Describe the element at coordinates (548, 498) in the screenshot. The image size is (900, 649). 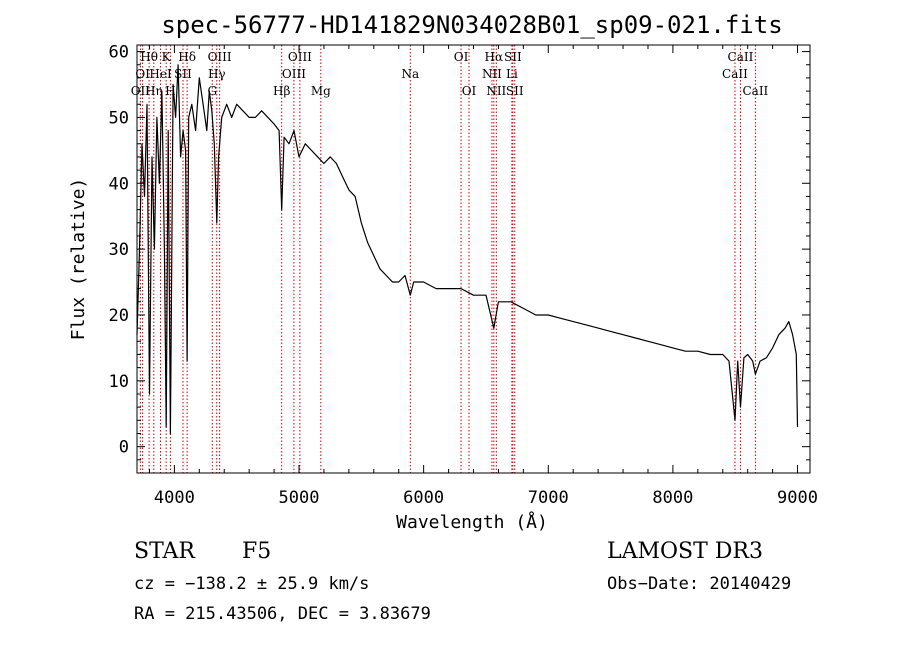
I see `x-tick-label: 7000` at that location.